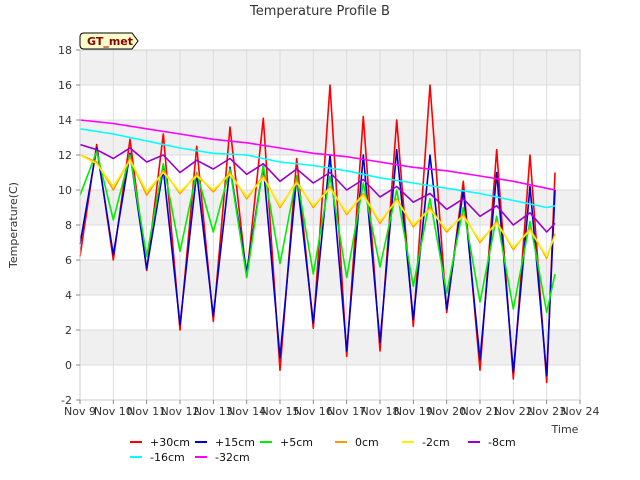 Image resolution: width=640 pixels, height=480 pixels. Describe the element at coordinates (232, 457) in the screenshot. I see `legend-label: -32cm` at that location.